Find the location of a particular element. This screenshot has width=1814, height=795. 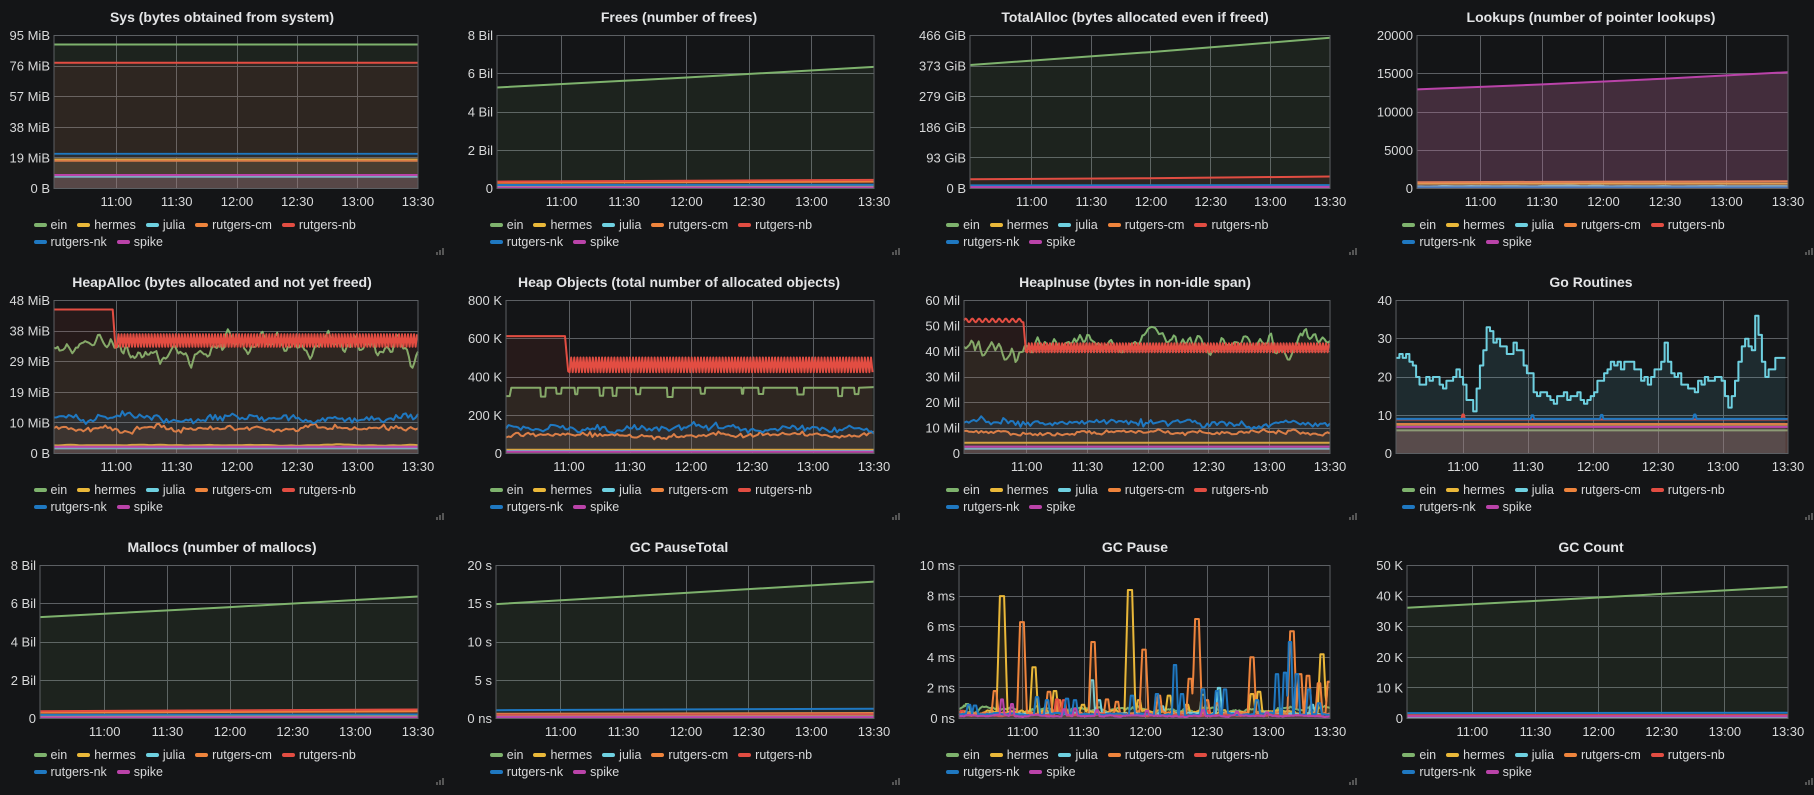

svg-text: 50 K is located at coordinates (1389, 565).